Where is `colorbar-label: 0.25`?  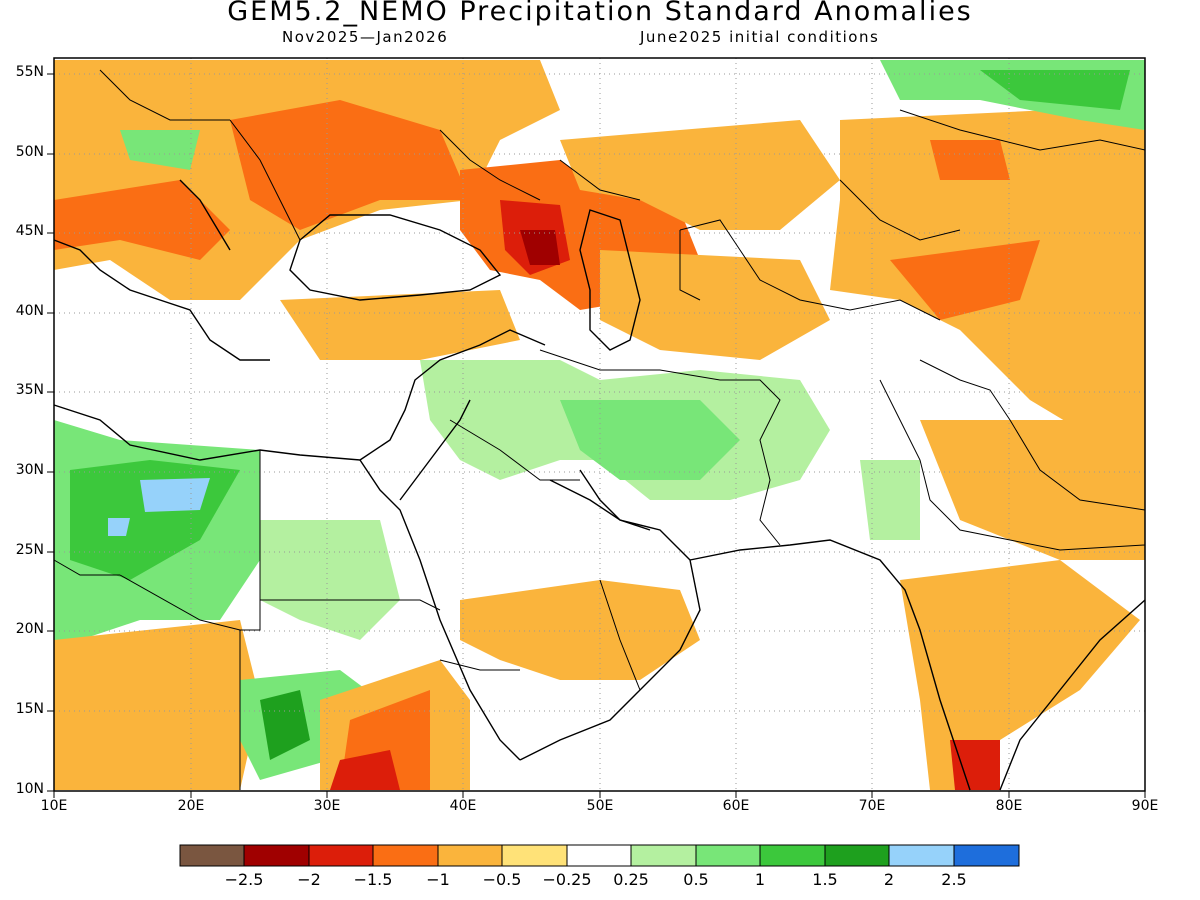
colorbar-label: 0.25 is located at coordinates (631, 879).